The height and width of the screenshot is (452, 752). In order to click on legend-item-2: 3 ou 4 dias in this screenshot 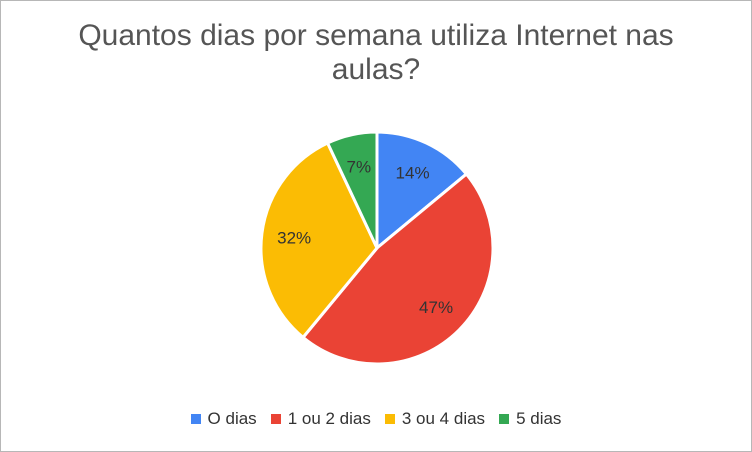, I will do `click(435, 419)`.